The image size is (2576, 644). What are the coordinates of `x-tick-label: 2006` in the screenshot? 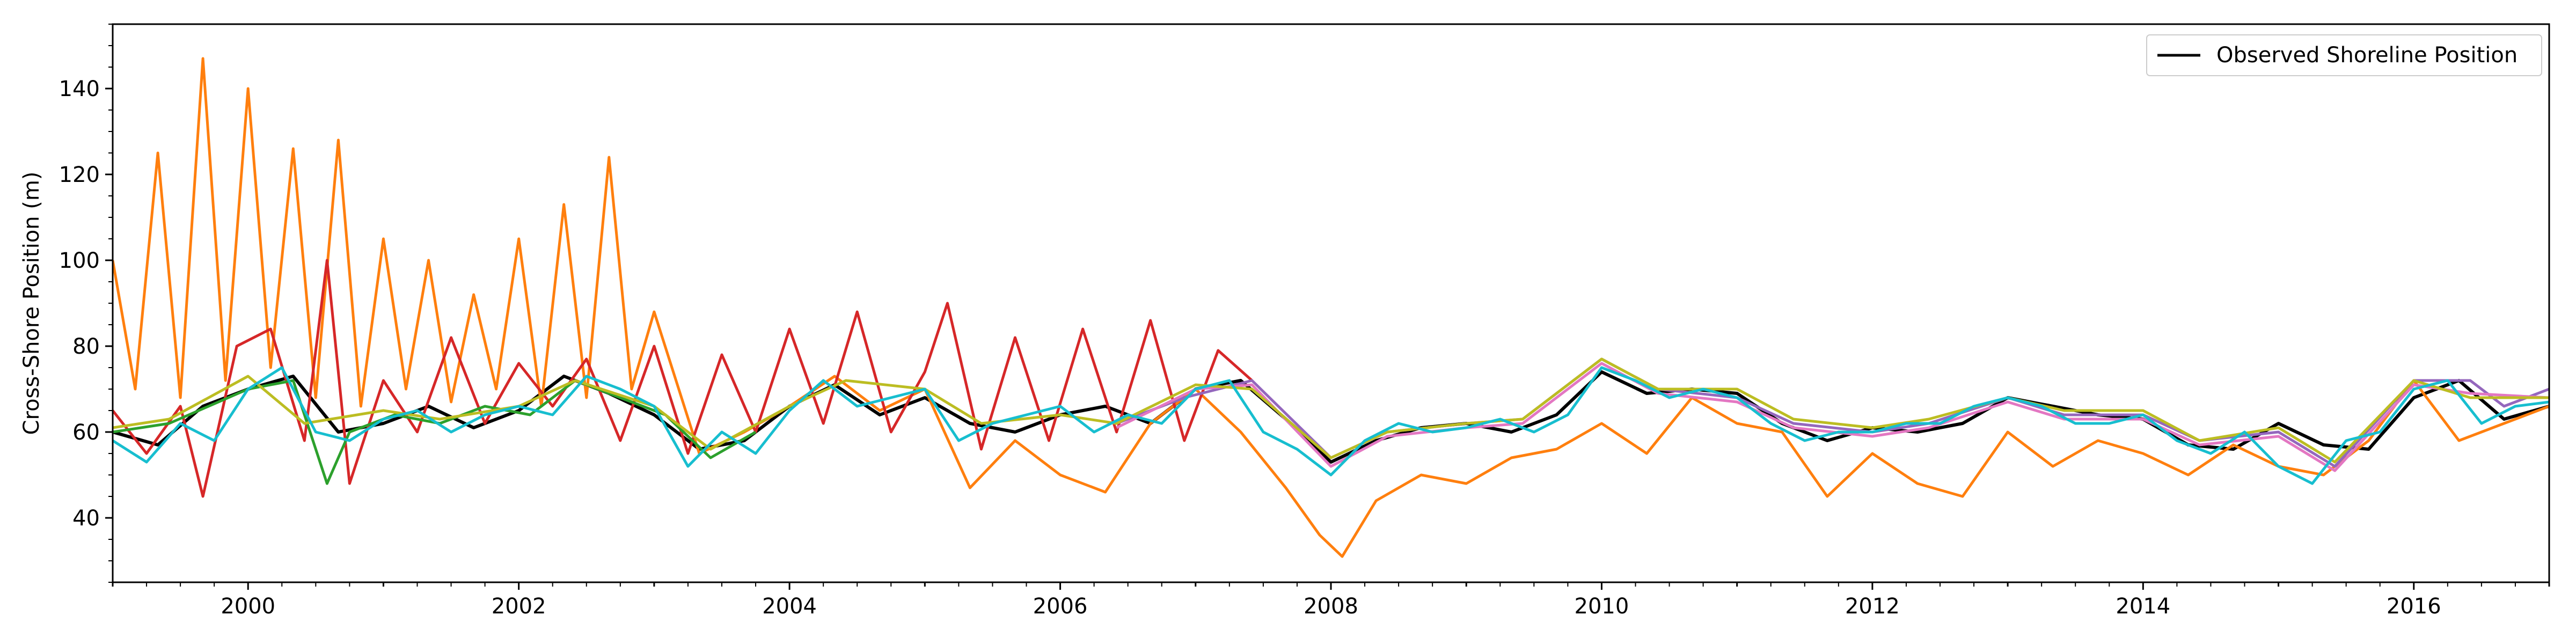 It's located at (1060, 606).